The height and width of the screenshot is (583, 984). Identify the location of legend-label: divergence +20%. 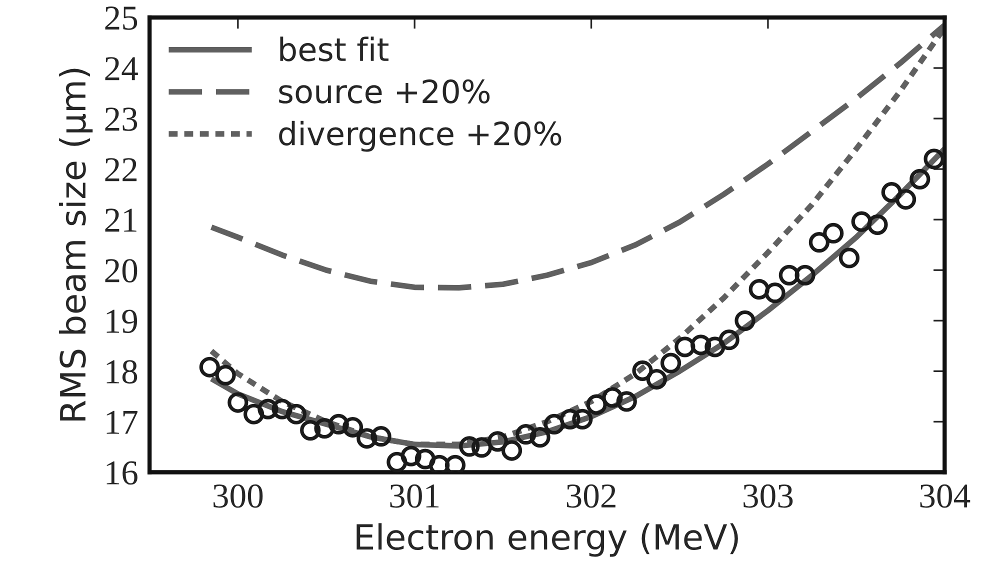
(420, 136).